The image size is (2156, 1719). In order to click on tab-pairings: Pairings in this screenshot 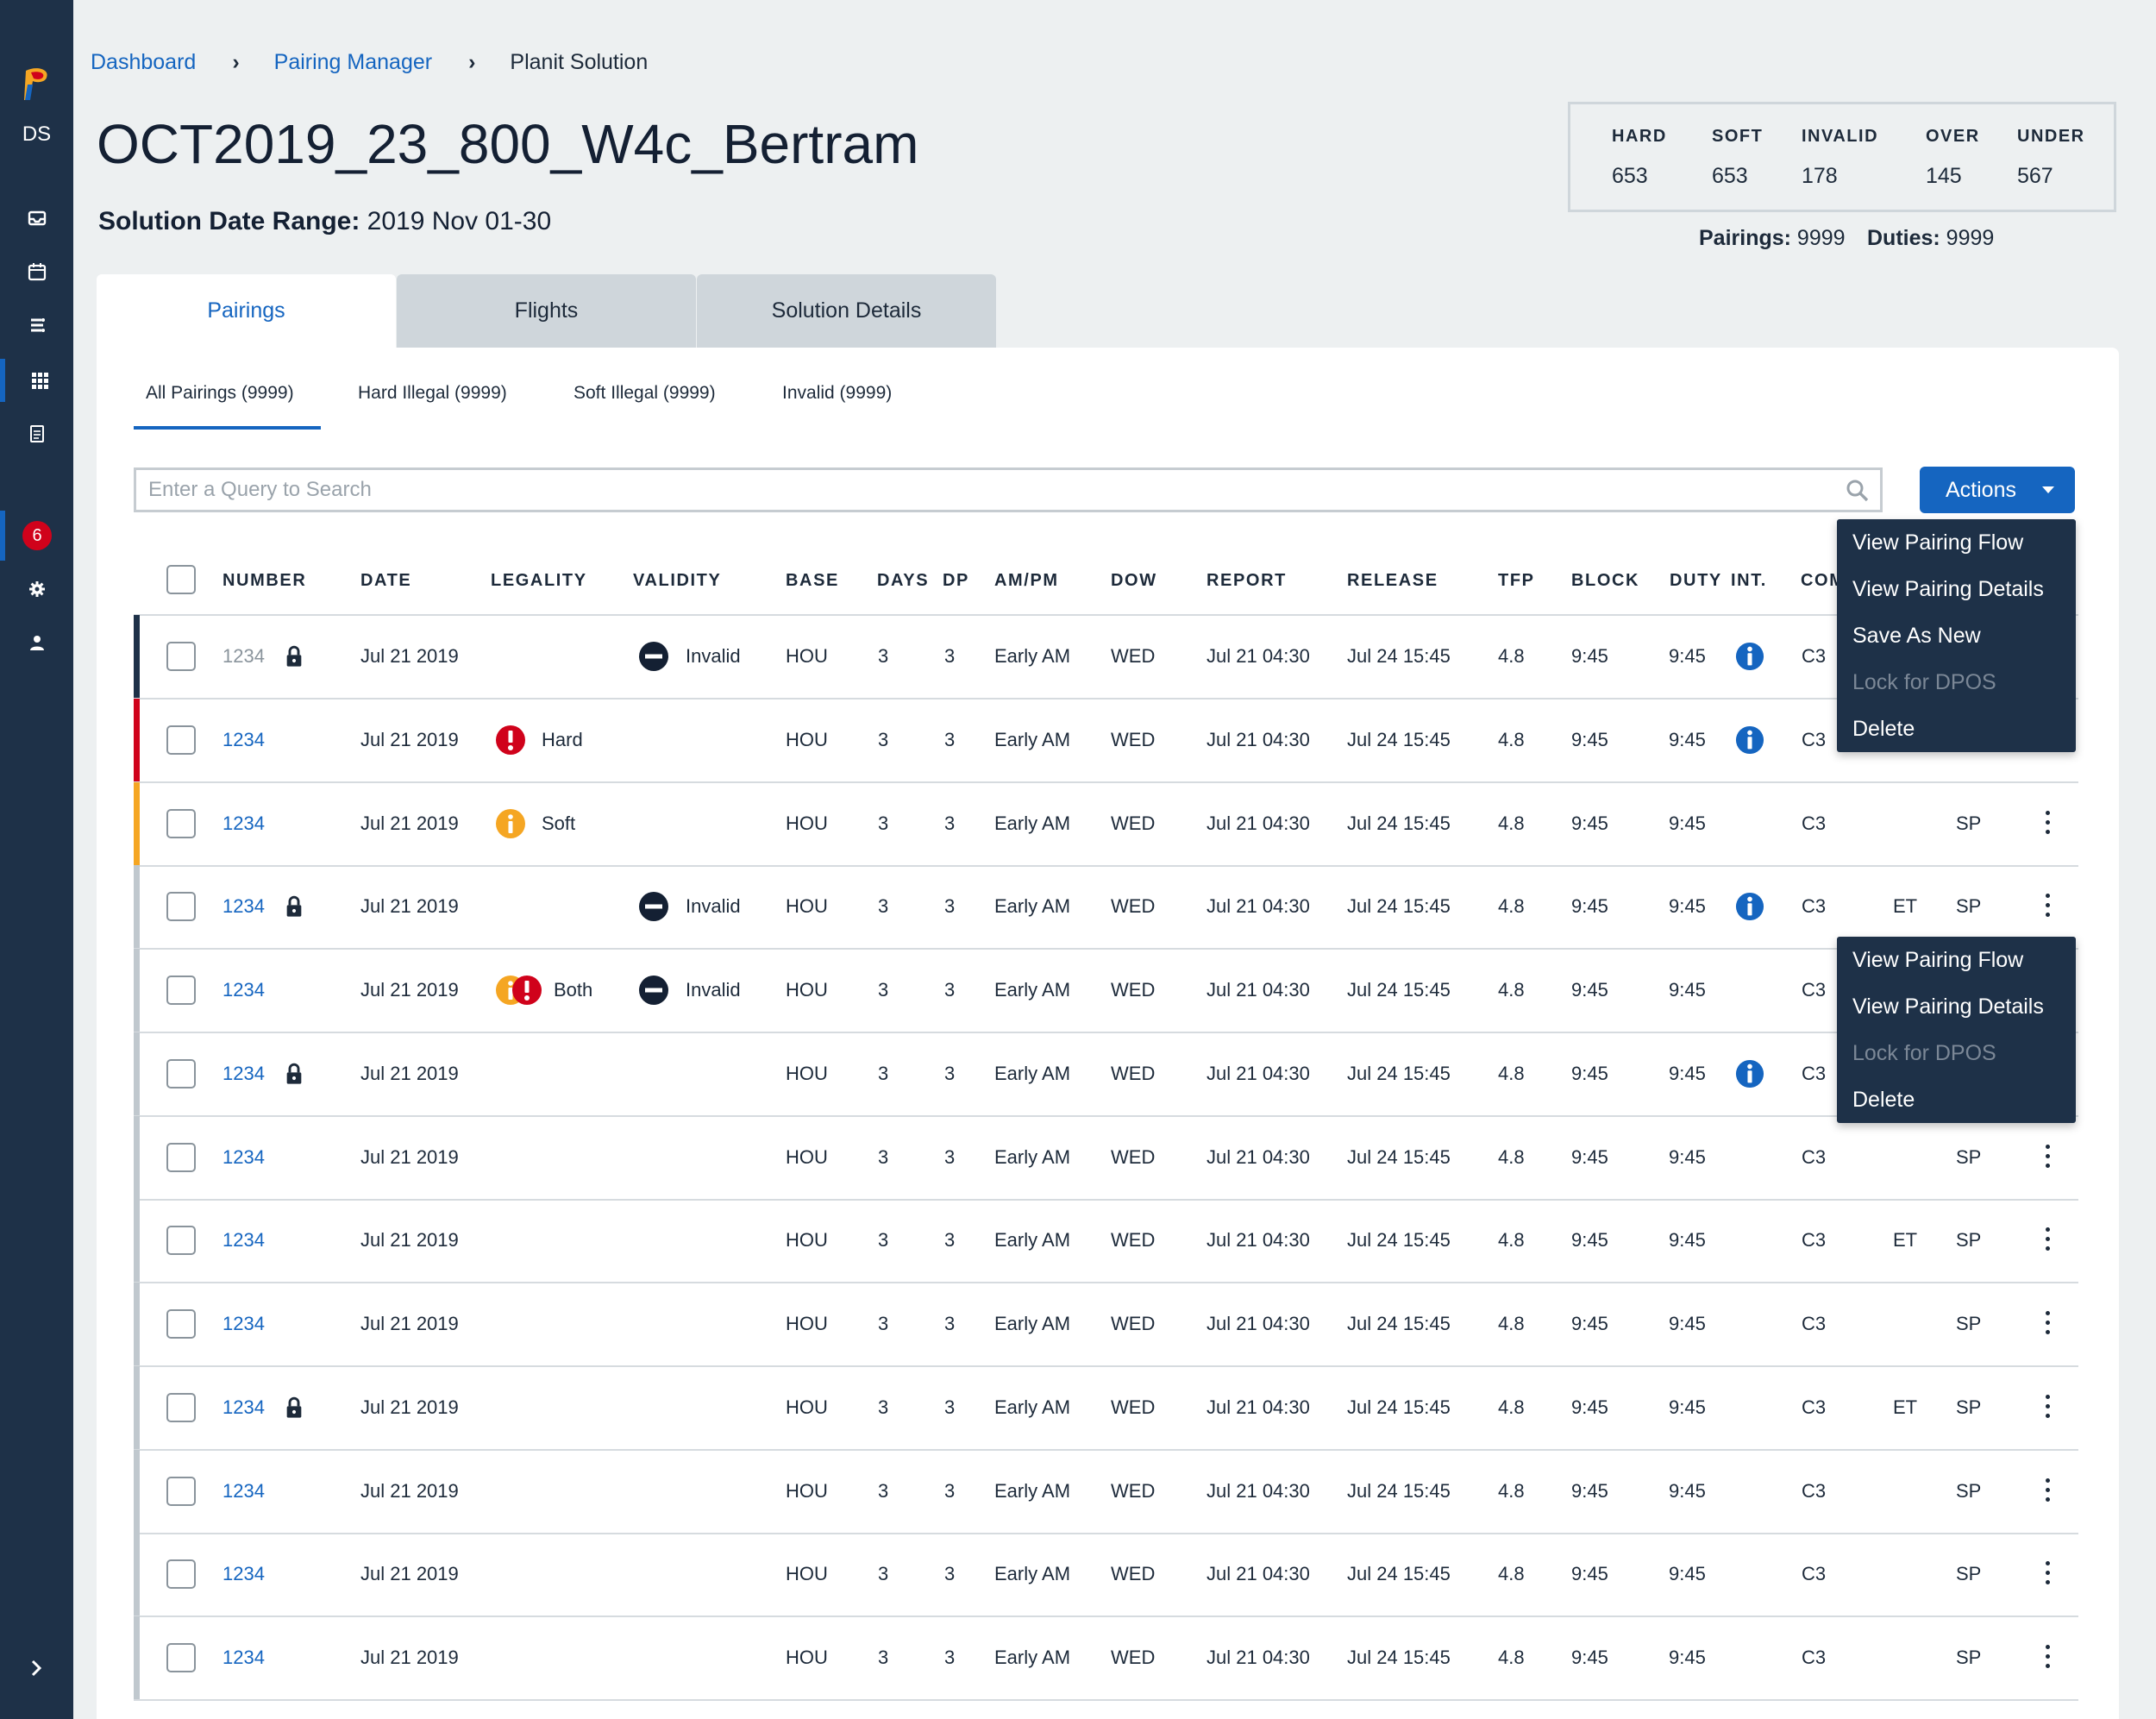, I will do `click(246, 311)`.